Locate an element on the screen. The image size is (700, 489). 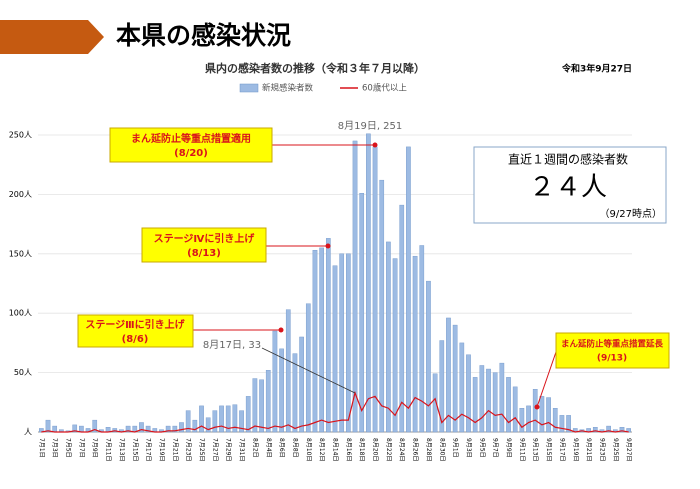
x-tick-label: 8月2日 is located at coordinates (254, 448).